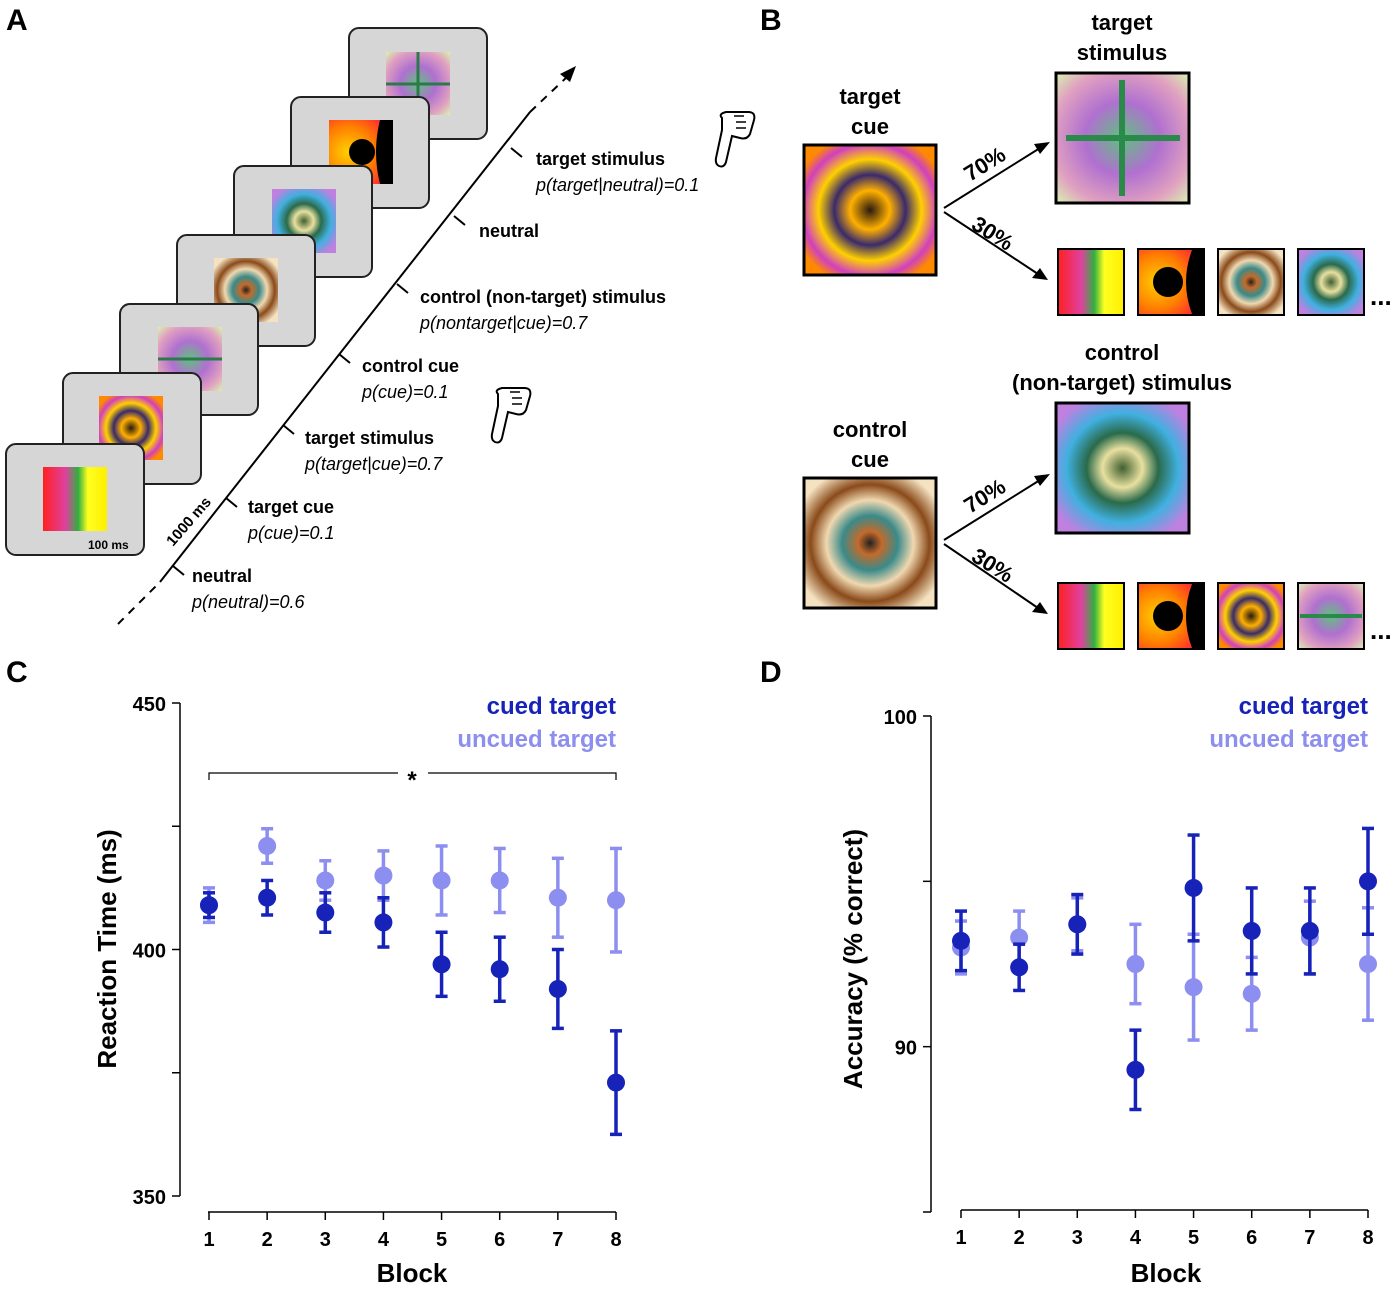  Describe the element at coordinates (1122, 22) in the screenshot. I see `target-stimulus-title: target` at that location.